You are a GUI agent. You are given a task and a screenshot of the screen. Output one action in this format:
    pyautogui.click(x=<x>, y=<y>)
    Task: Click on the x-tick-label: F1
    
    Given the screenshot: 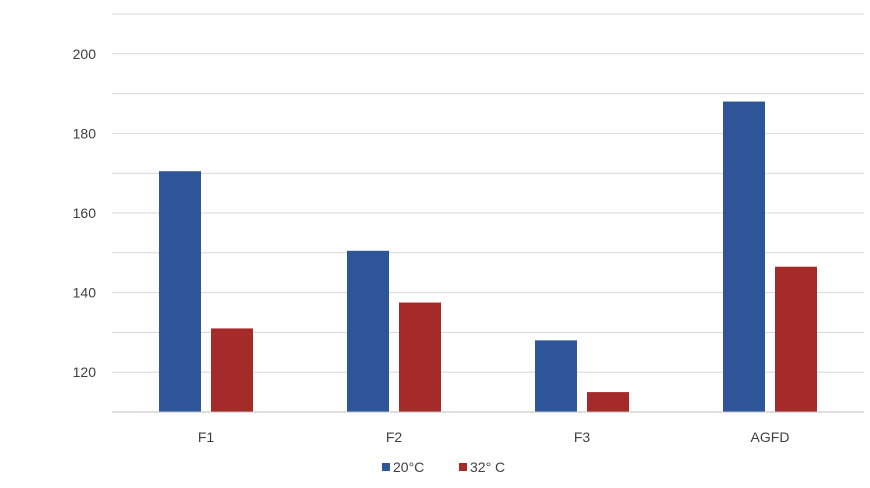 What is the action you would take?
    pyautogui.click(x=206, y=437)
    